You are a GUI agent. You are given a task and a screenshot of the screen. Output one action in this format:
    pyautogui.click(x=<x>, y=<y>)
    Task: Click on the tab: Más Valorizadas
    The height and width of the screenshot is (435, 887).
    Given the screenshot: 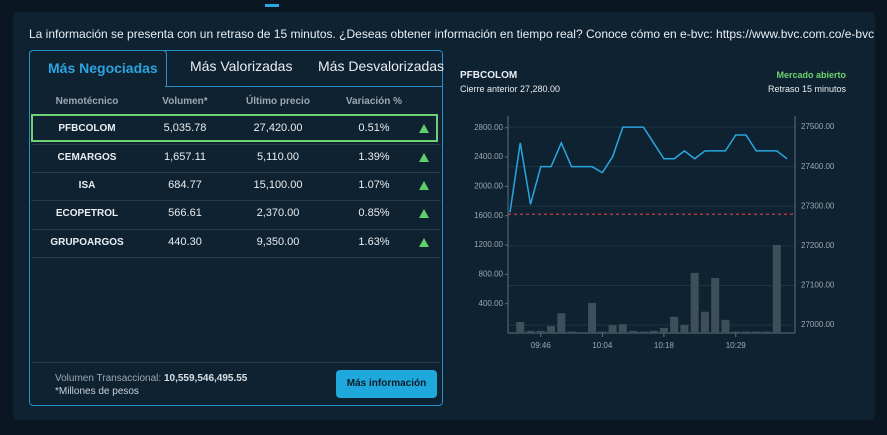 What is the action you would take?
    pyautogui.click(x=241, y=66)
    